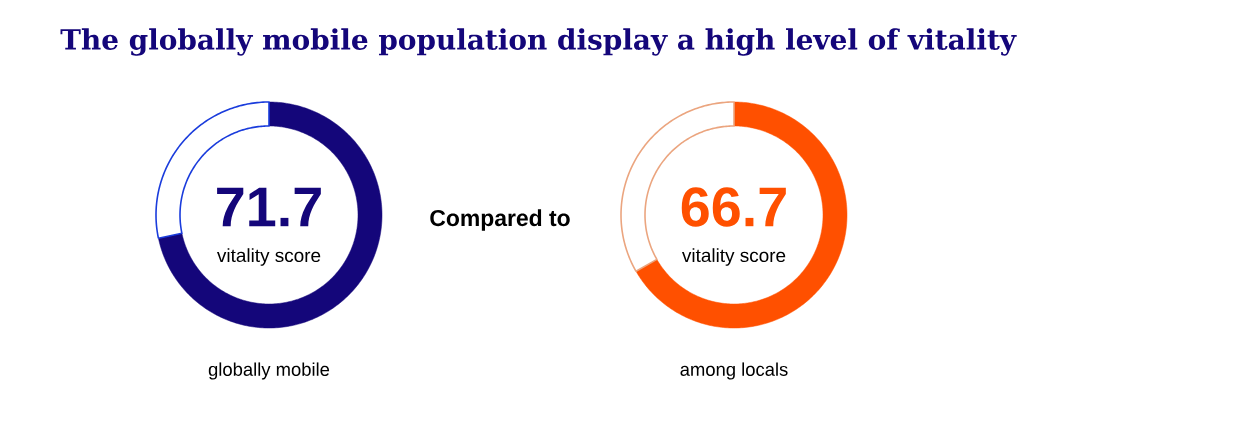 This screenshot has height=425, width=1240. What do you see at coordinates (269, 207) in the screenshot?
I see `data-label: 71.7` at bounding box center [269, 207].